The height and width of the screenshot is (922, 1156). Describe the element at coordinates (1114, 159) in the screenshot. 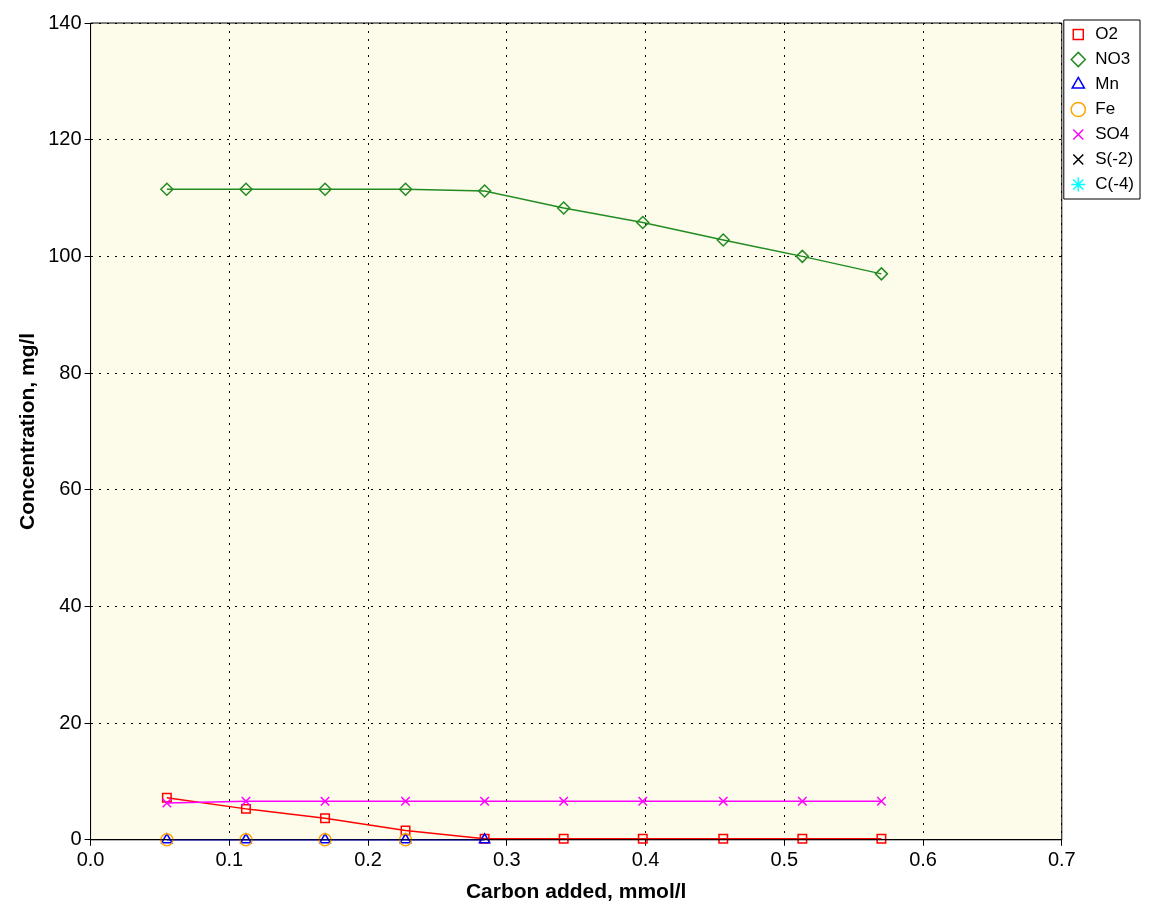

I see `legend-label: S(-2)` at that location.